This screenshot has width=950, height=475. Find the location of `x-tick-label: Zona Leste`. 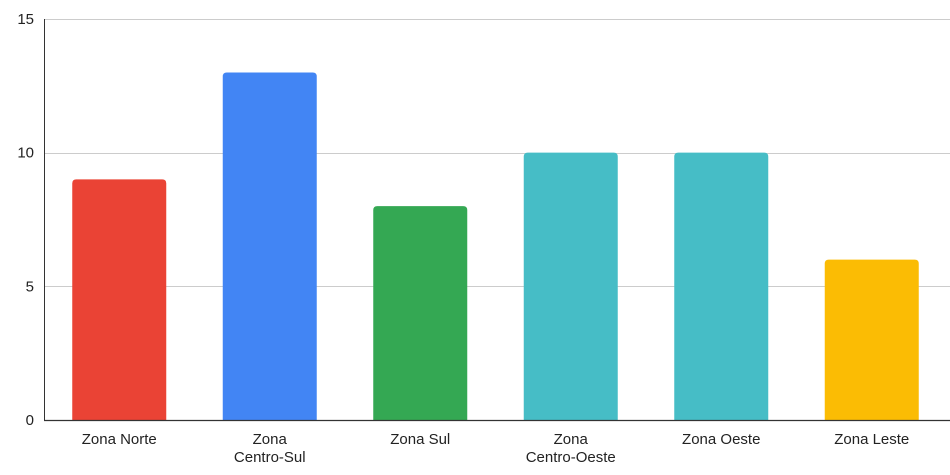

x-tick-label: Zona Leste is located at coordinates (871, 439).